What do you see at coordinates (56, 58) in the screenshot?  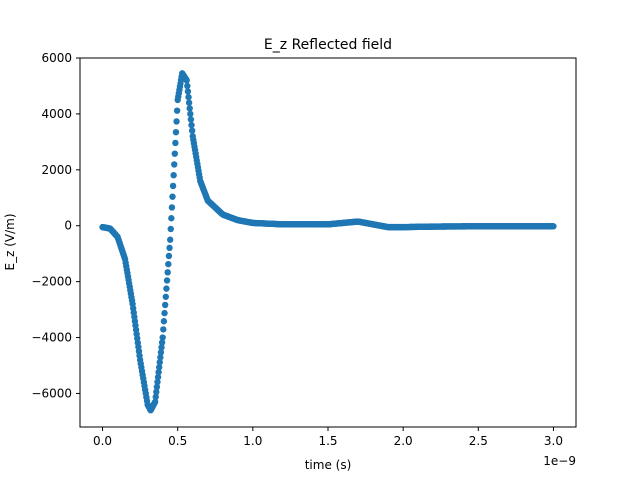 I see `y-tick-label: 6000` at bounding box center [56, 58].